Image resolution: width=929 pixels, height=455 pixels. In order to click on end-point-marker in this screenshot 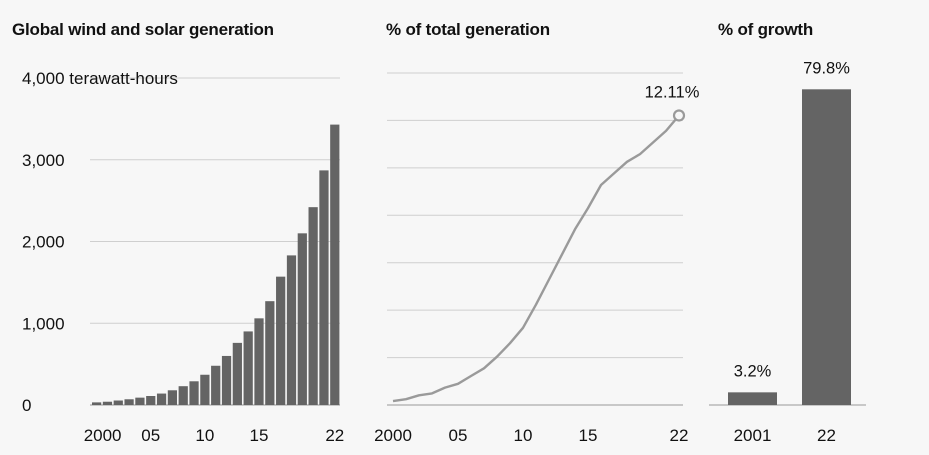, I will do `click(679, 115)`.